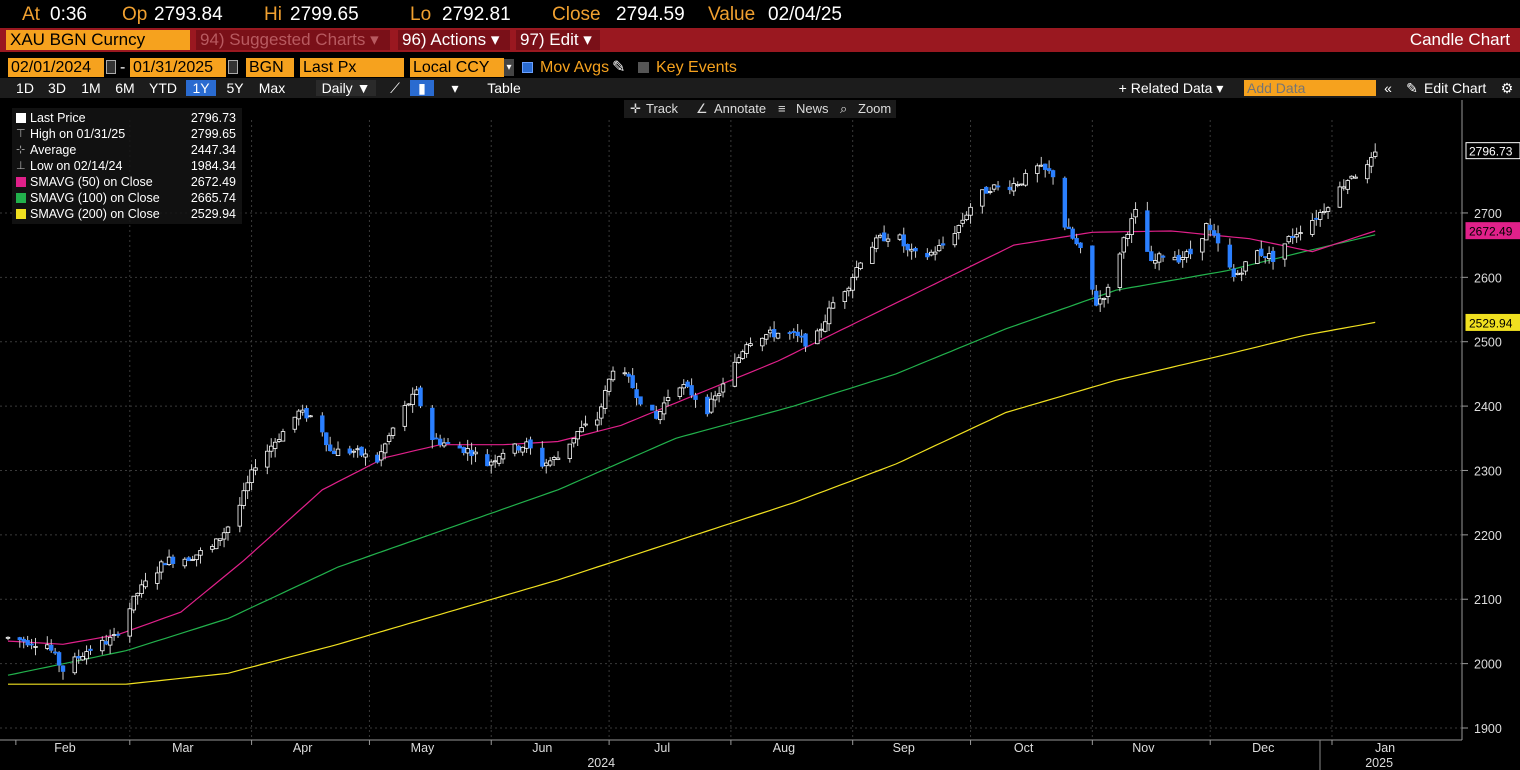 Image resolution: width=1520 pixels, height=770 pixels. Describe the element at coordinates (125, 88) in the screenshot. I see `period-6m-button: 6M` at that location.